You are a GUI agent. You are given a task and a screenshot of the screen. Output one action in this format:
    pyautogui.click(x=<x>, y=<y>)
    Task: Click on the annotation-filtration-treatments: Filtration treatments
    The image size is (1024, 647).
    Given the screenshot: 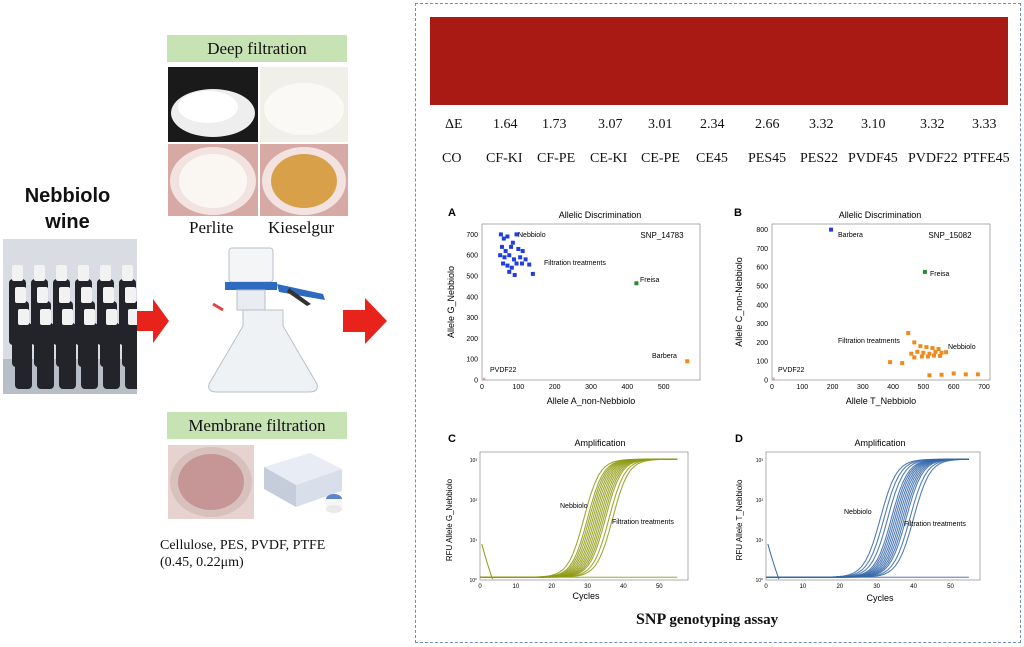 What is the action you would take?
    pyautogui.click(x=575, y=263)
    